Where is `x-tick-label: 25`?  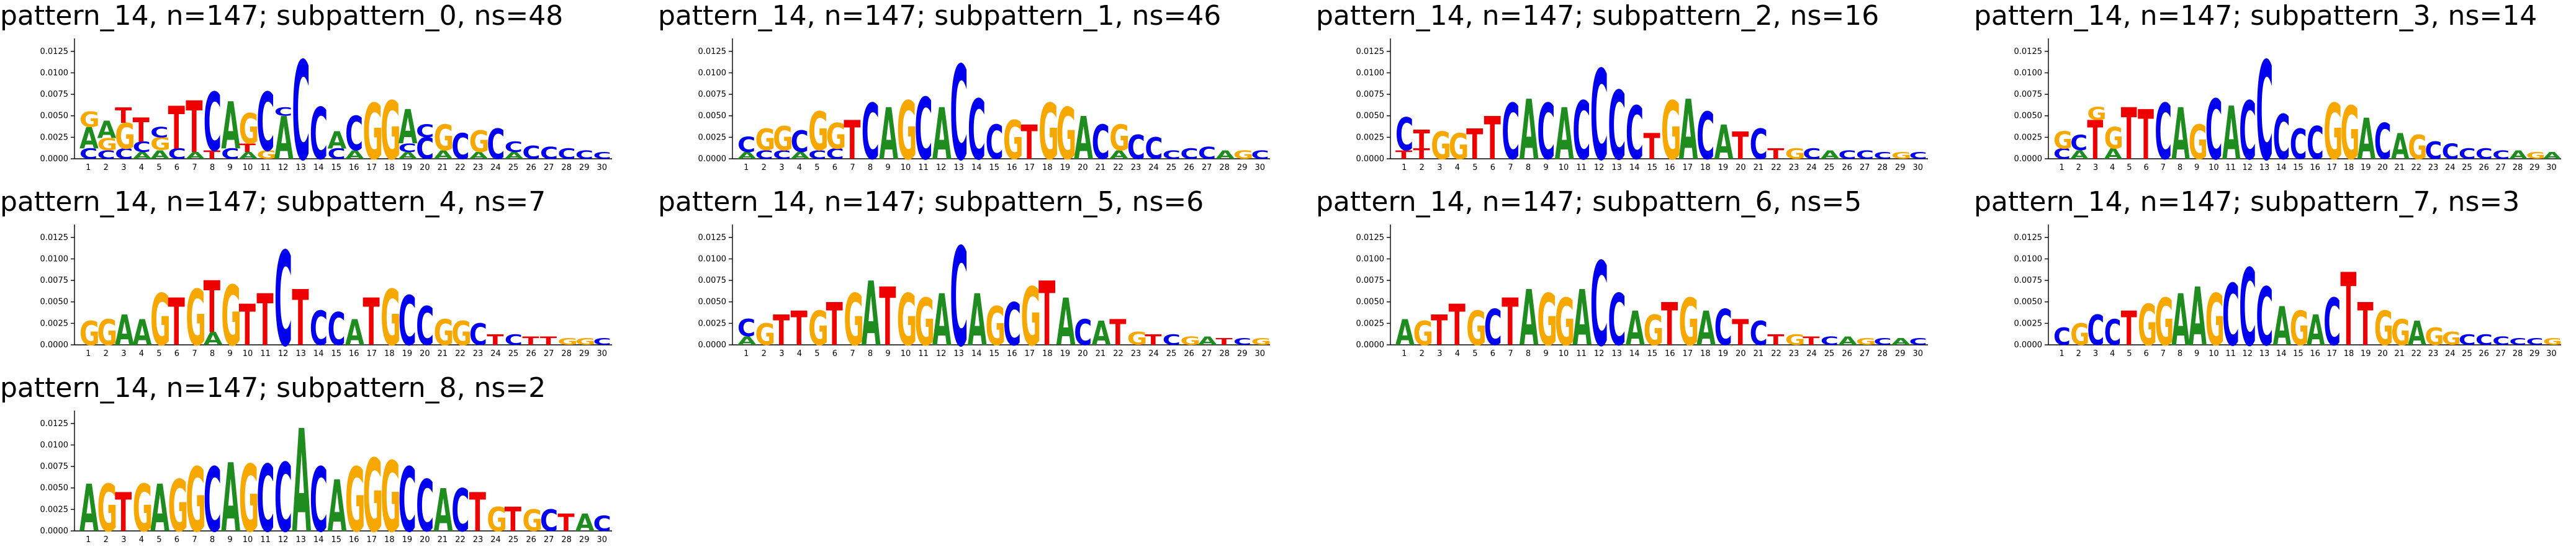 x-tick-label: 25 is located at coordinates (1171, 353).